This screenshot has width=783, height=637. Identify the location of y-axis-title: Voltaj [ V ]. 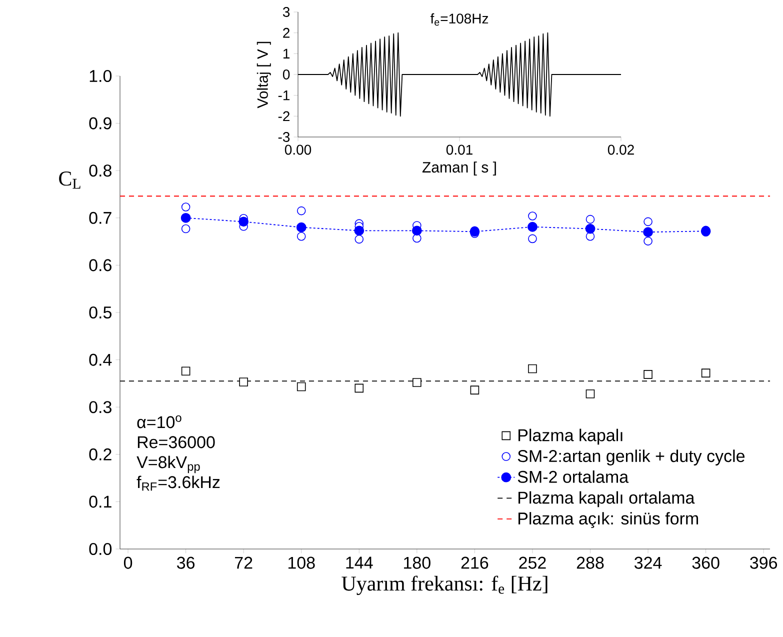
(263, 75).